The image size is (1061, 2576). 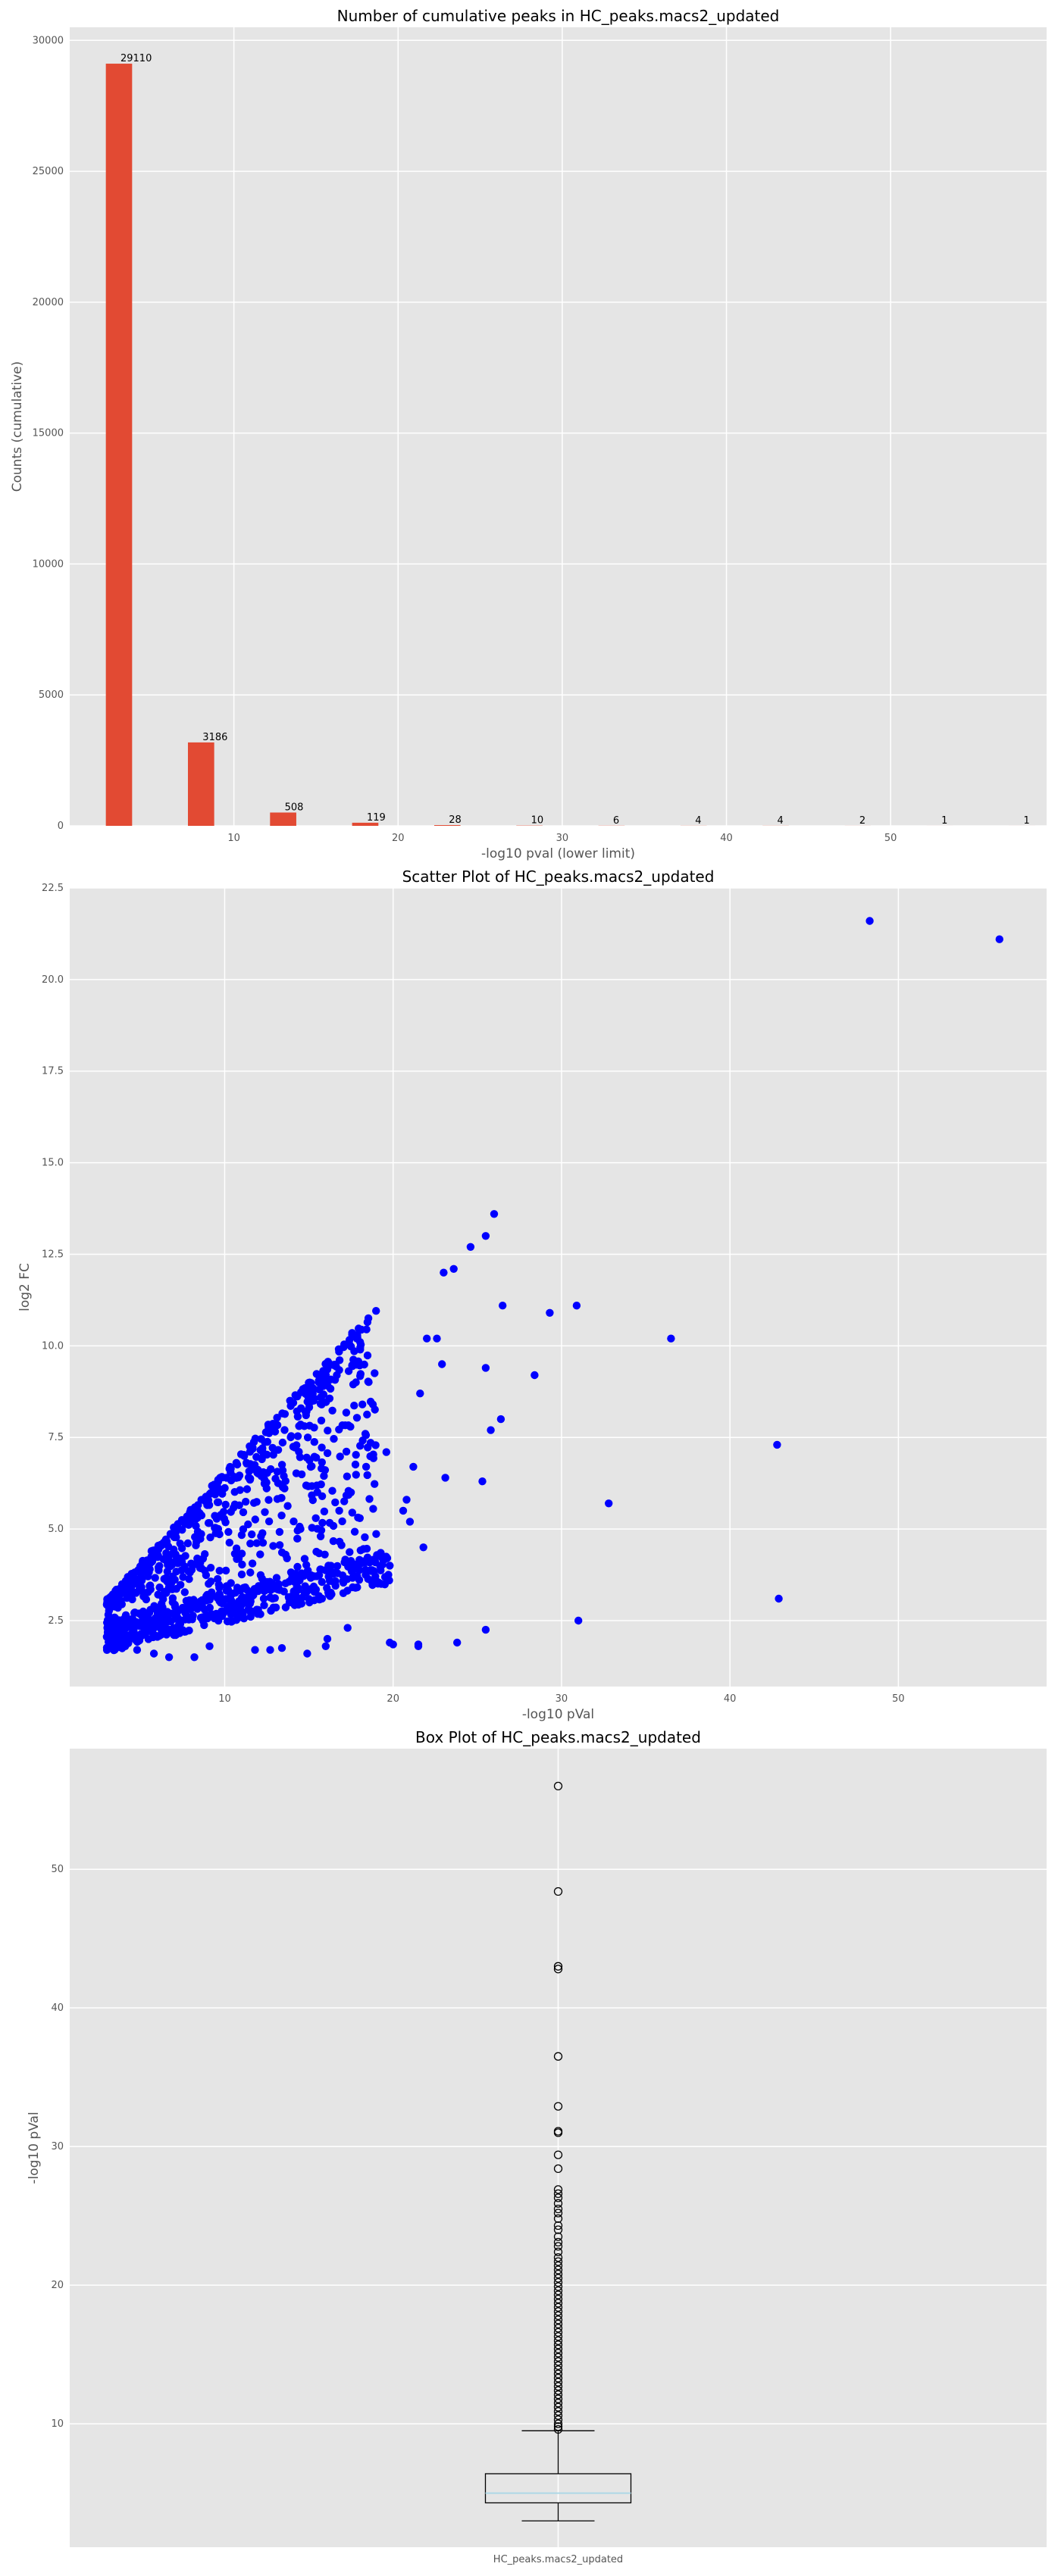 I want to click on y-tick-label: 15.0, so click(x=53, y=1163).